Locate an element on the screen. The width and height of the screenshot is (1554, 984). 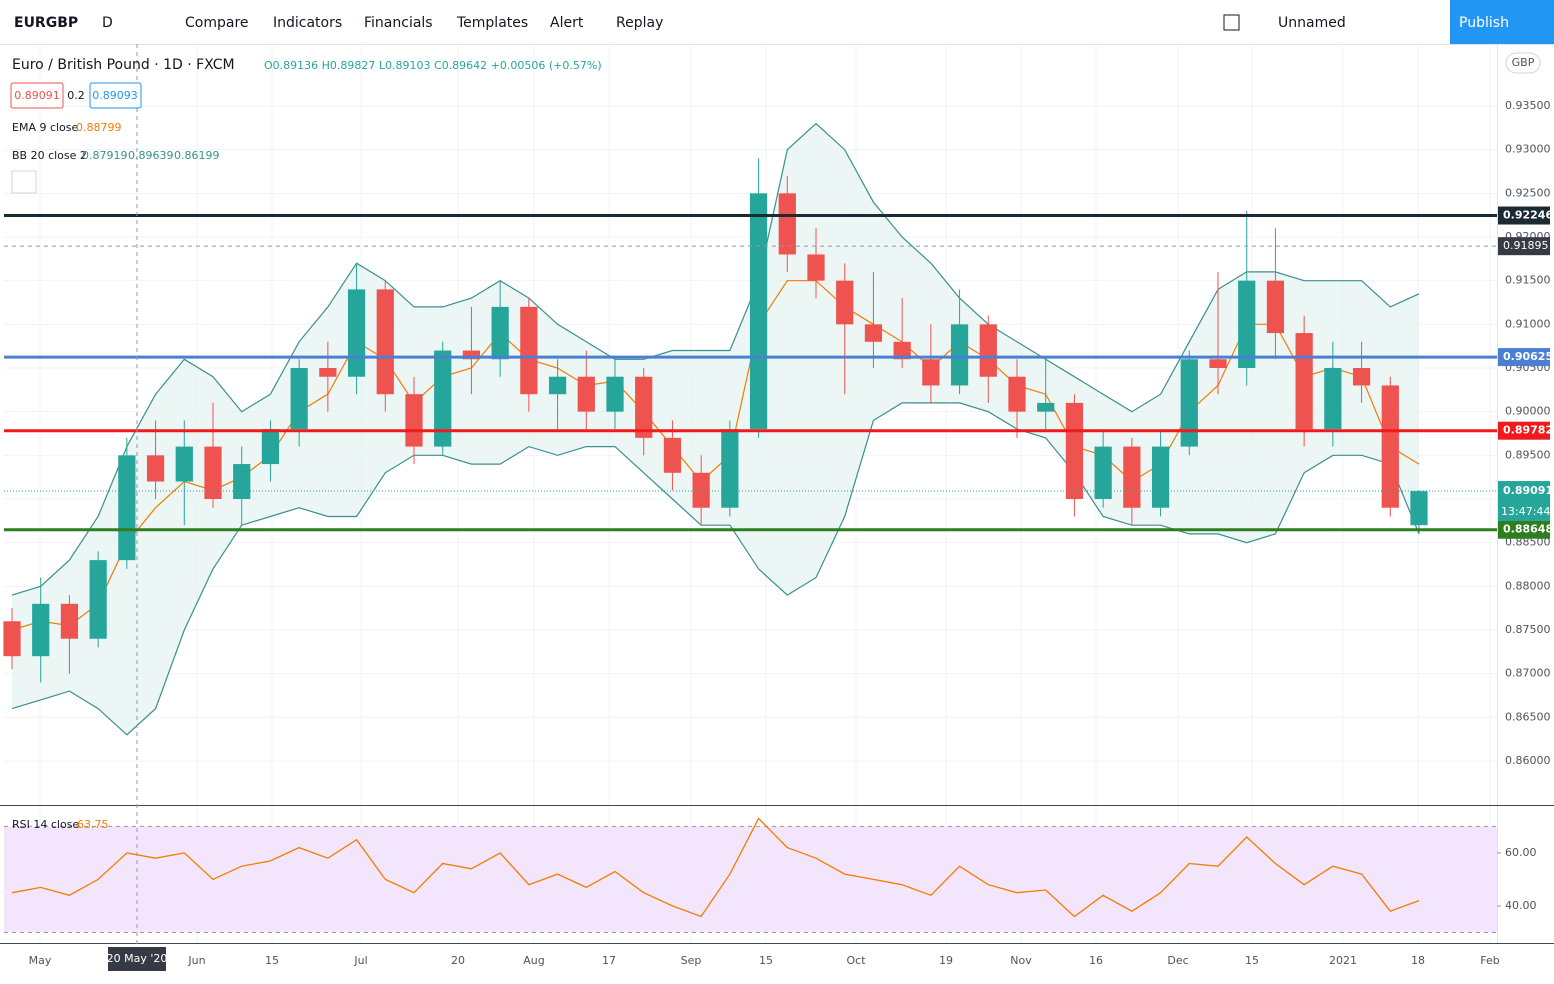
toolbar-button: Compare is located at coordinates (217, 23).